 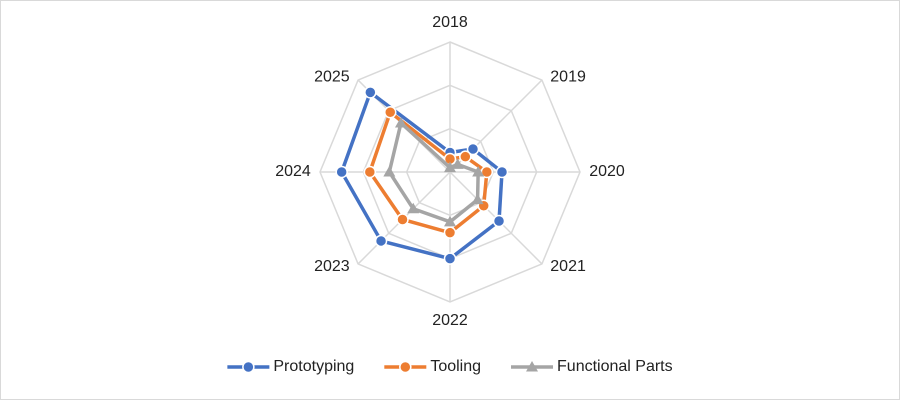 I want to click on category-label: 2025, so click(x=332, y=76).